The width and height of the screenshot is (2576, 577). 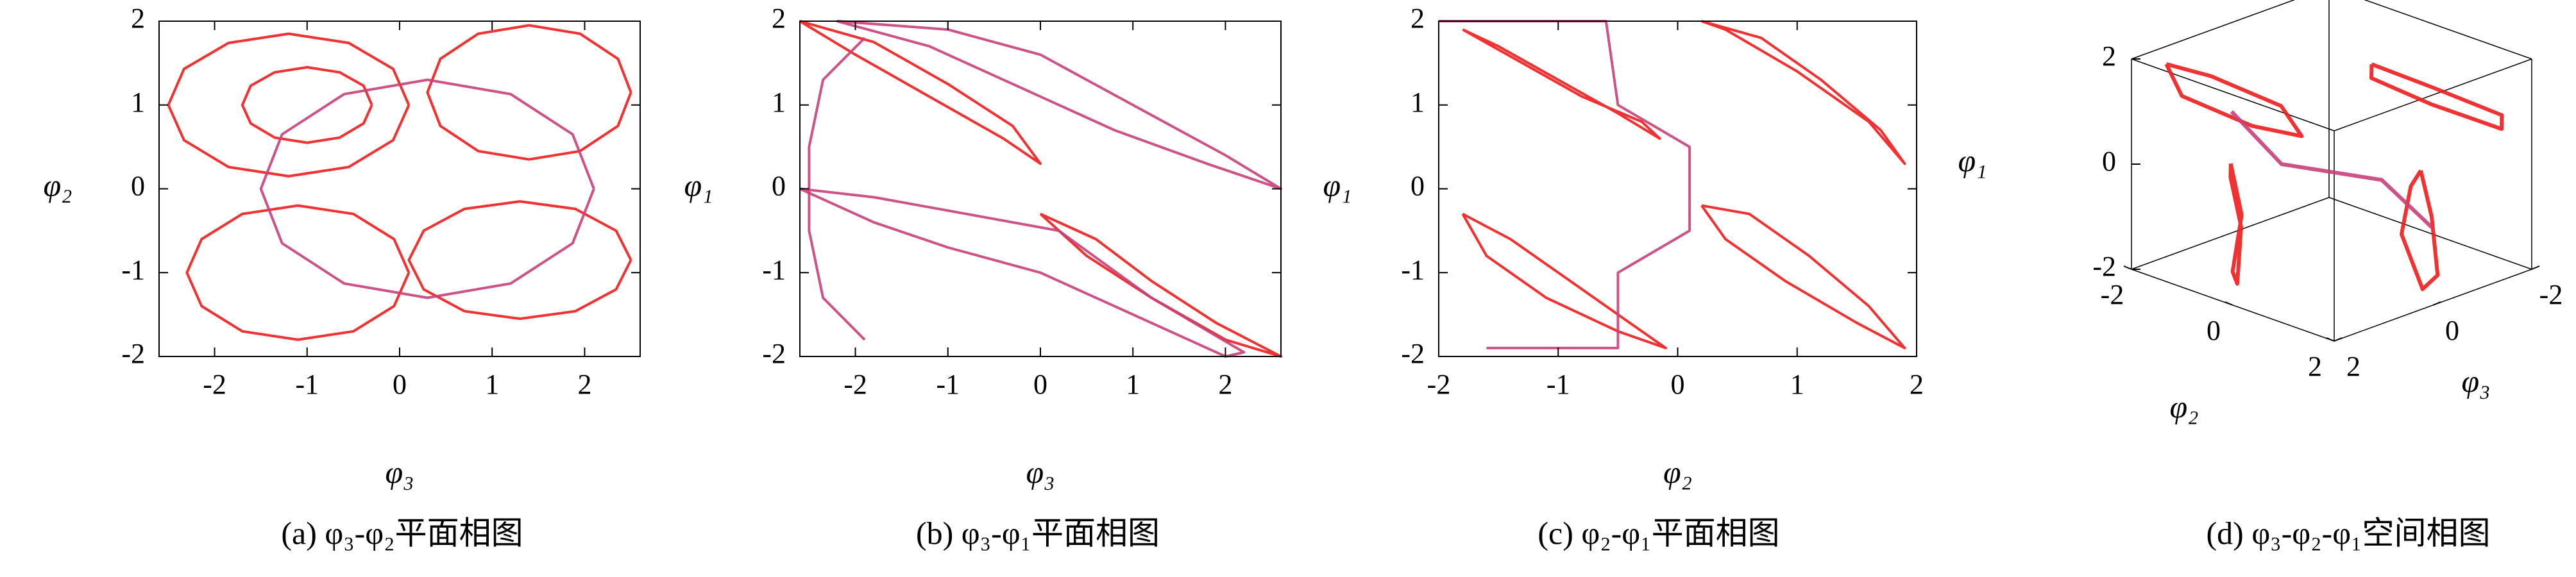 What do you see at coordinates (2349, 533) in the screenshot?
I see `caption: (d) φ₃-φ₂-φ₁空间相图` at bounding box center [2349, 533].